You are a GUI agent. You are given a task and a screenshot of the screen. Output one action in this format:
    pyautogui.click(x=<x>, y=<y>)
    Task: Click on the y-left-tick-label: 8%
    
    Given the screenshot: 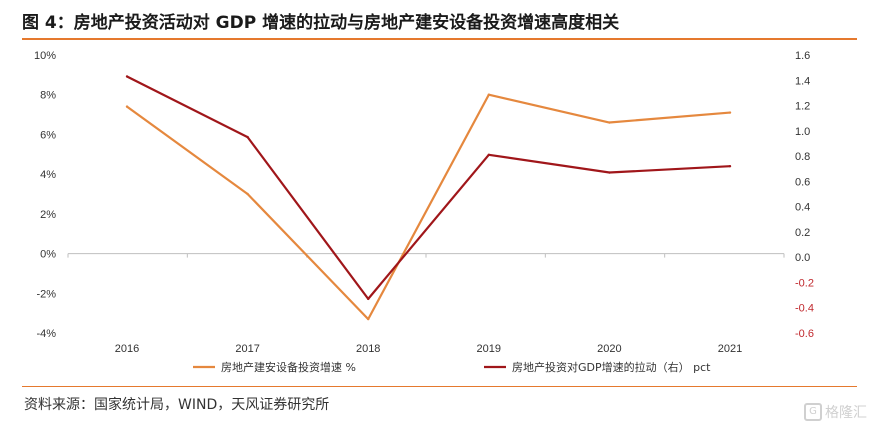 What is the action you would take?
    pyautogui.click(x=48, y=96)
    